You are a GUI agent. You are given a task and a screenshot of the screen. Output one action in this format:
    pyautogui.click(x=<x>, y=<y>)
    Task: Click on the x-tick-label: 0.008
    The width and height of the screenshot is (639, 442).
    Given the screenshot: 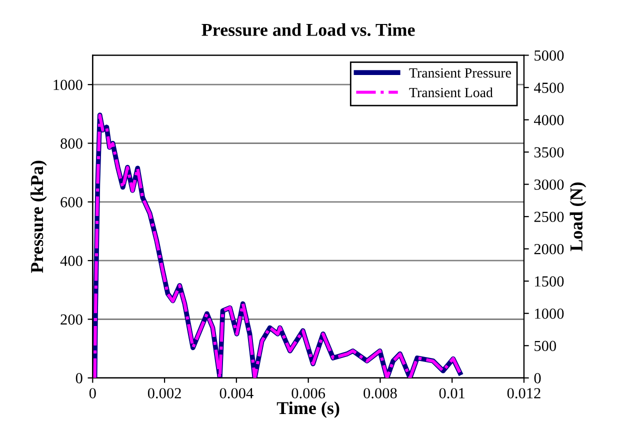 What is the action you would take?
    pyautogui.click(x=380, y=393)
    